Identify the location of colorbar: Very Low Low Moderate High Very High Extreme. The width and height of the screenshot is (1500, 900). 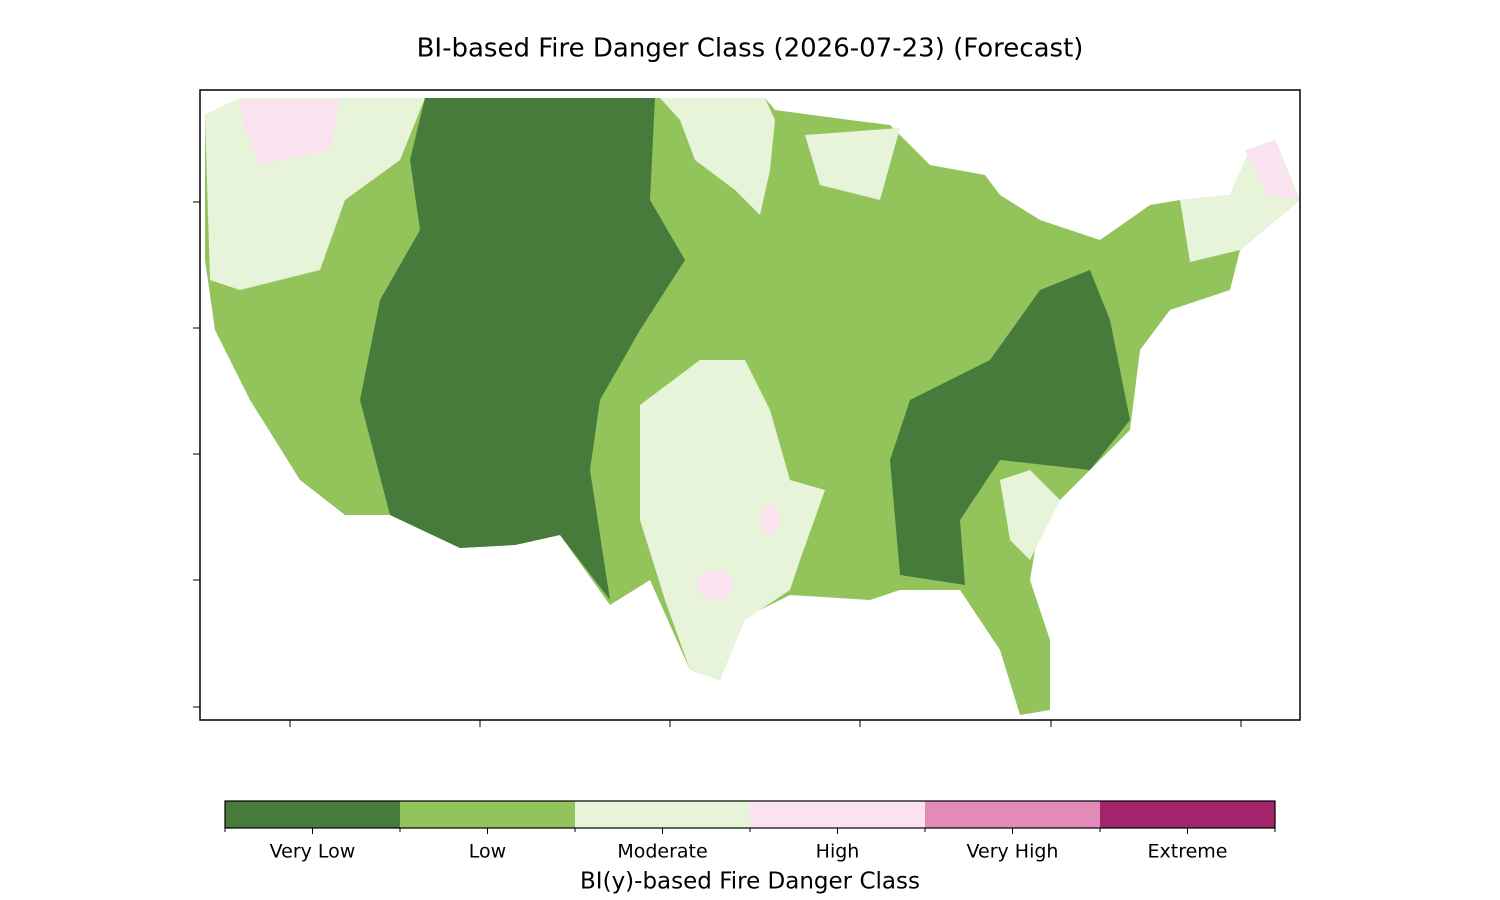
(750, 831).